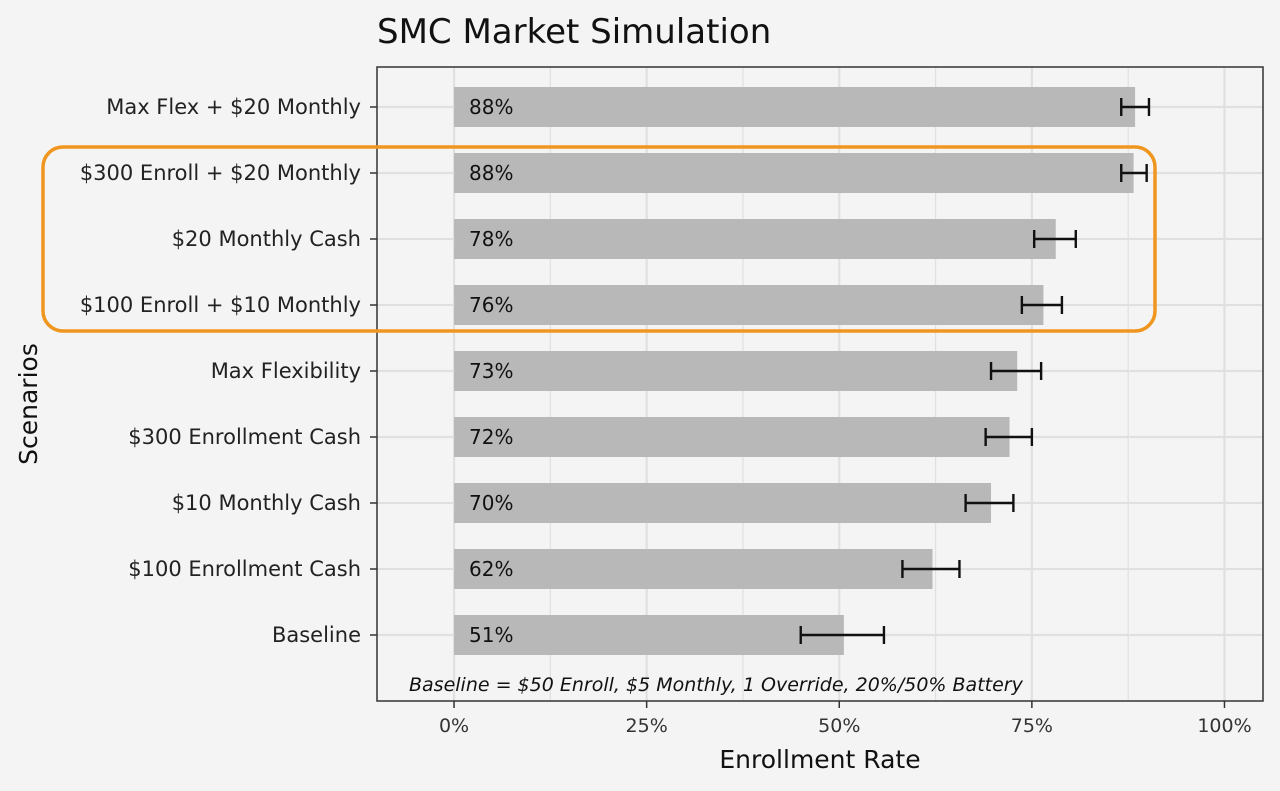  What do you see at coordinates (233, 107) in the screenshot?
I see `y-tick-label: Max Flex + $20 Monthly` at bounding box center [233, 107].